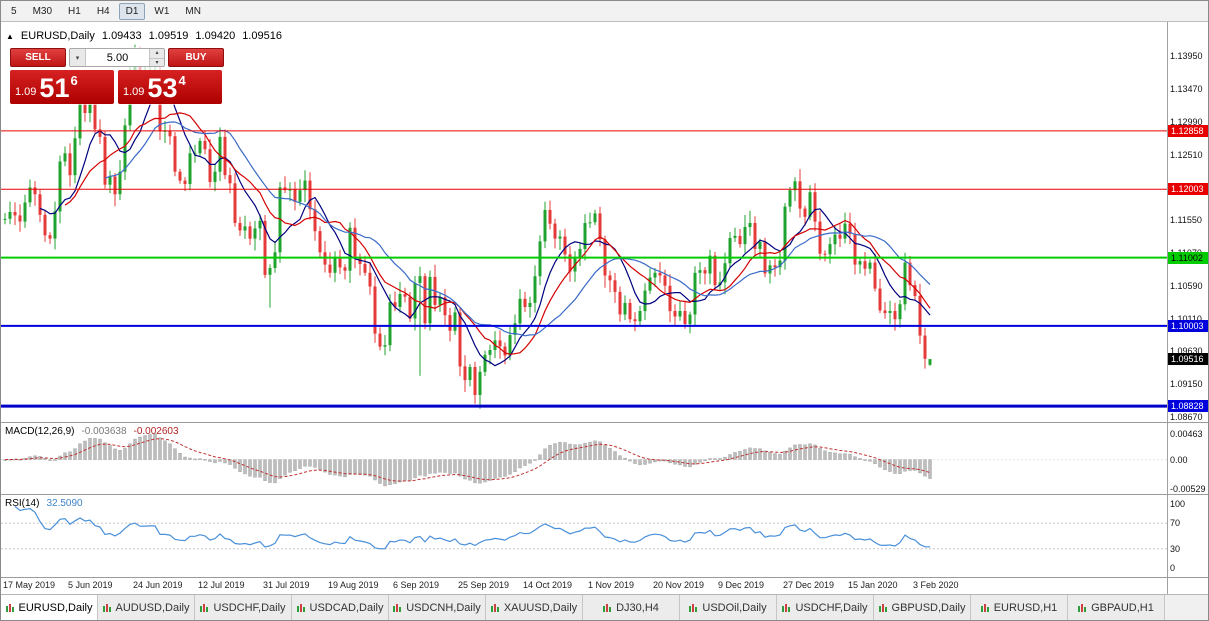  Describe the element at coordinates (637, 607) in the screenshot. I see `chart-tab-label: DJ30,H4` at that location.